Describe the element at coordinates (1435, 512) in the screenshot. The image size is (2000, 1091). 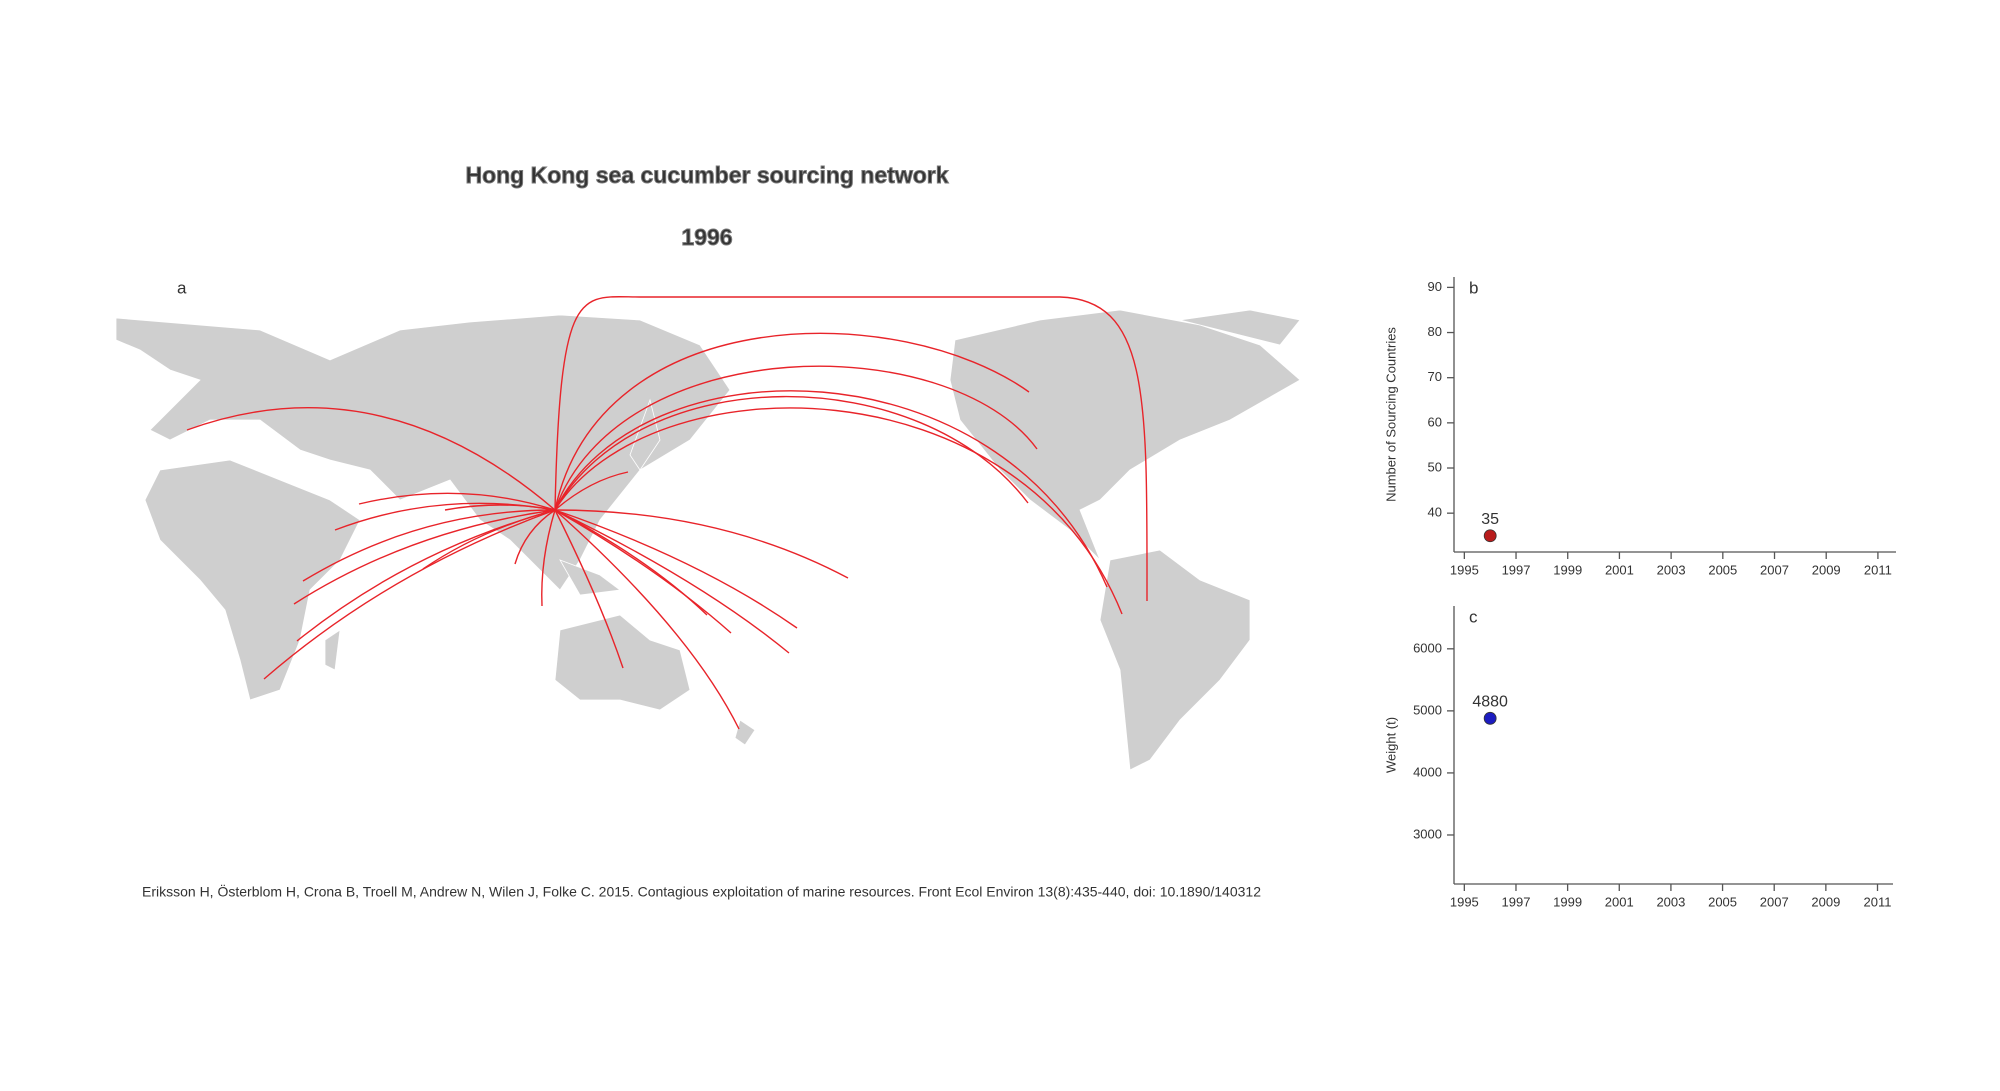
I see `y-tick-label: 40` at that location.